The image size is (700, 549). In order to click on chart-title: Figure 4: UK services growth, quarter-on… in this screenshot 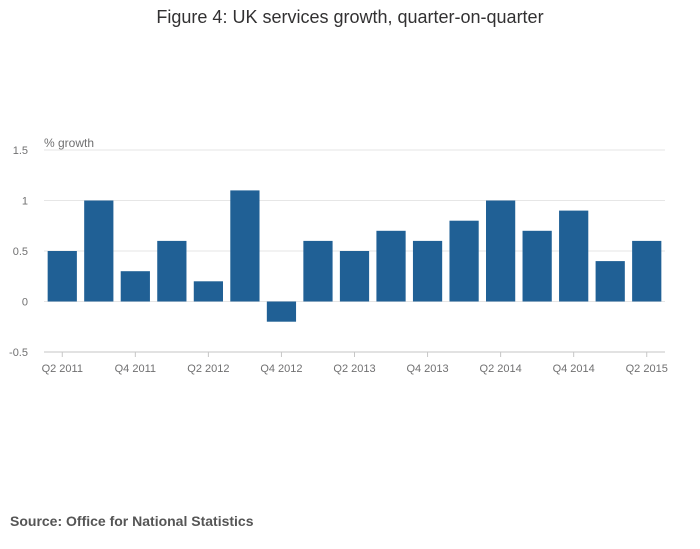, I will do `click(350, 17)`.